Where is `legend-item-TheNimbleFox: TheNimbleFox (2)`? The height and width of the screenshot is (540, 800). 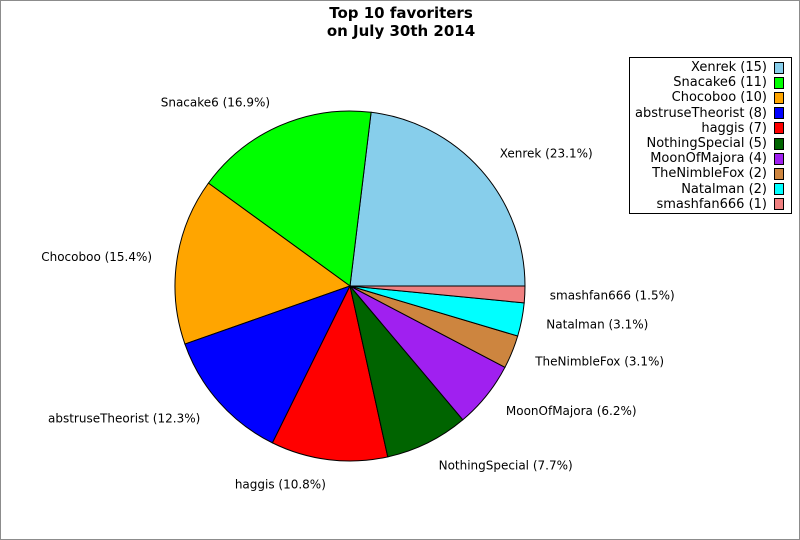 legend-item-TheNimbleFox: TheNimbleFox (2) is located at coordinates (707, 173).